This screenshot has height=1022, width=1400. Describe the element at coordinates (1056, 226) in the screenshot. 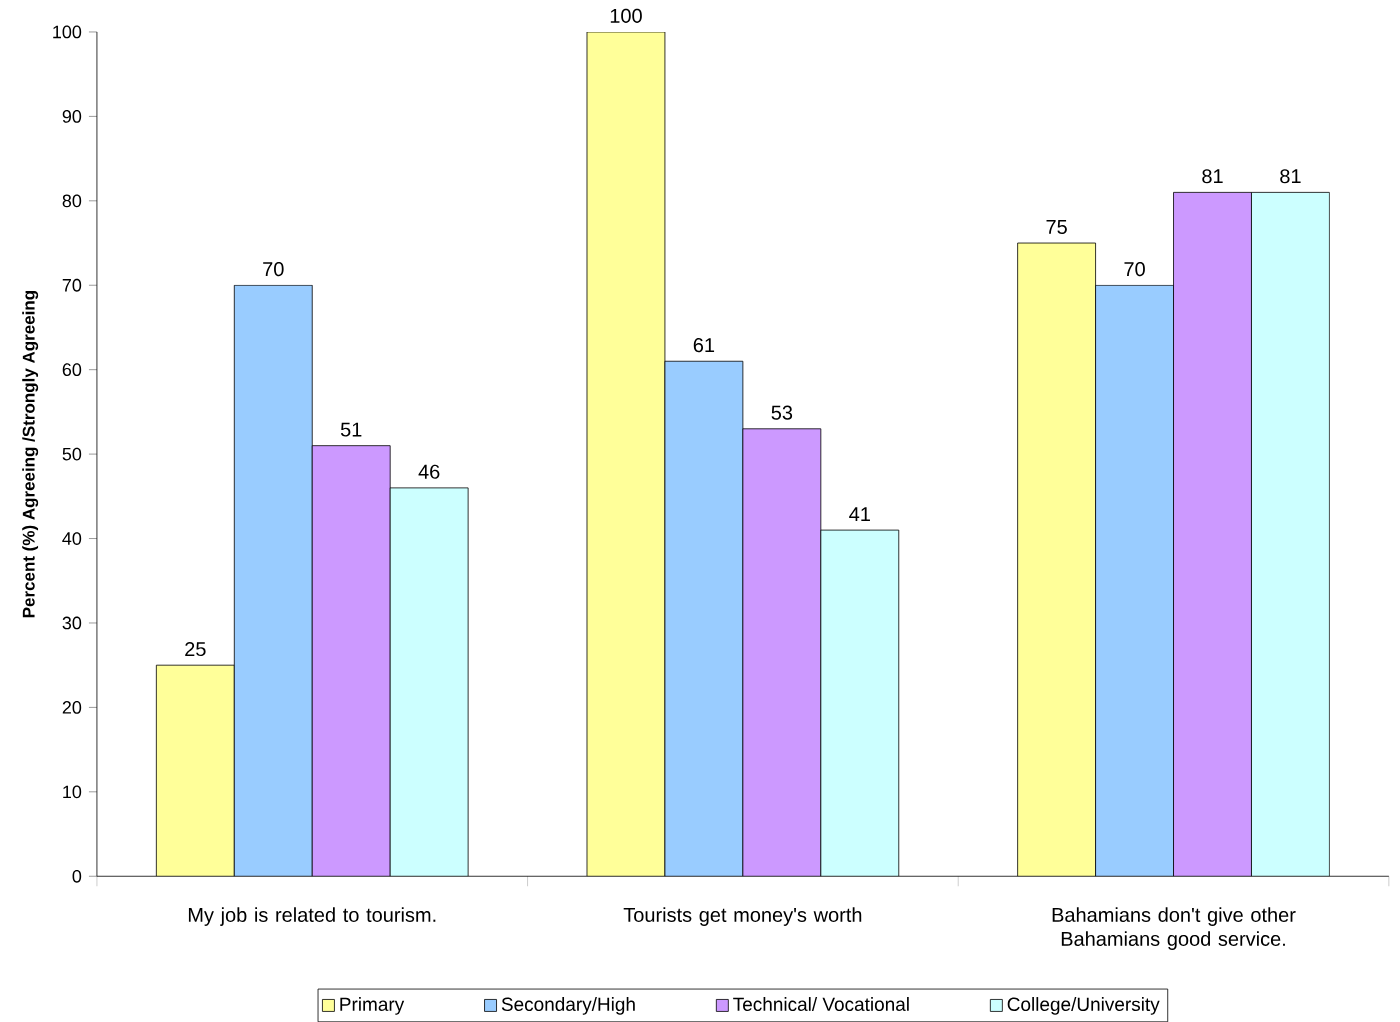

I see `data-label: 75` at that location.